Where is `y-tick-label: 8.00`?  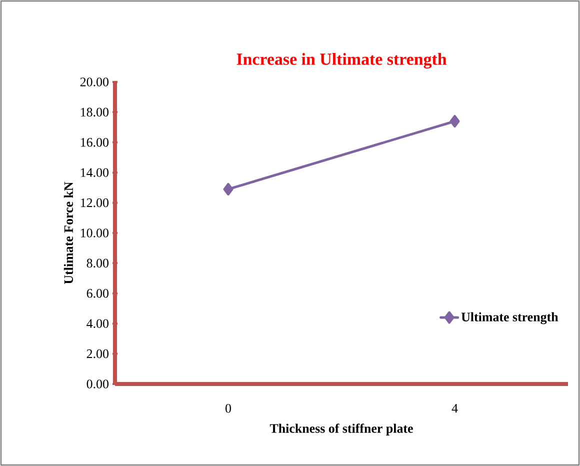
y-tick-label: 8.00 is located at coordinates (97, 263).